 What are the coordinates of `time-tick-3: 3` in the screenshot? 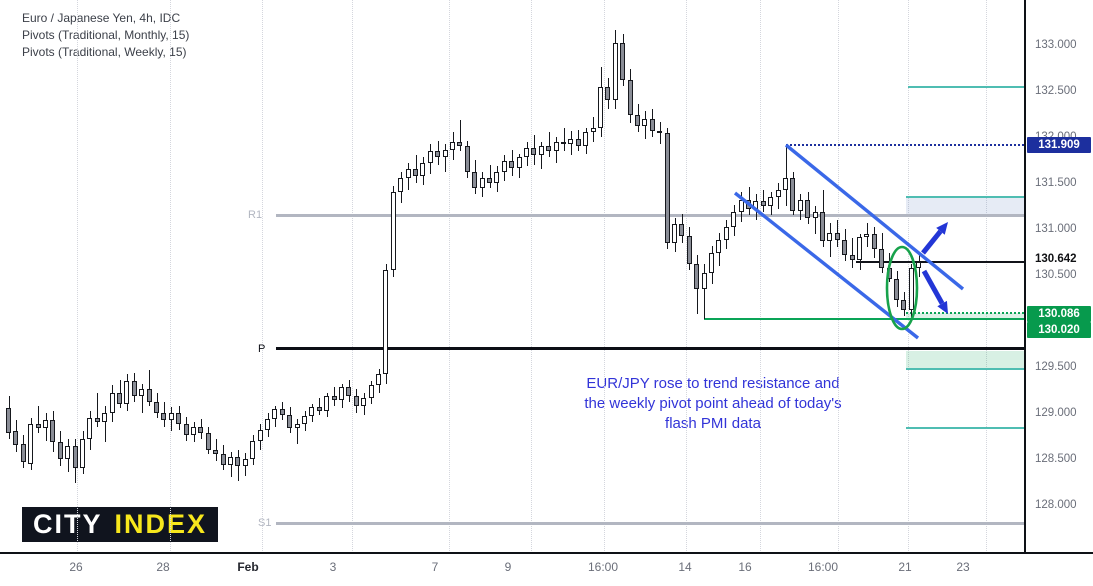 It's located at (333, 567).